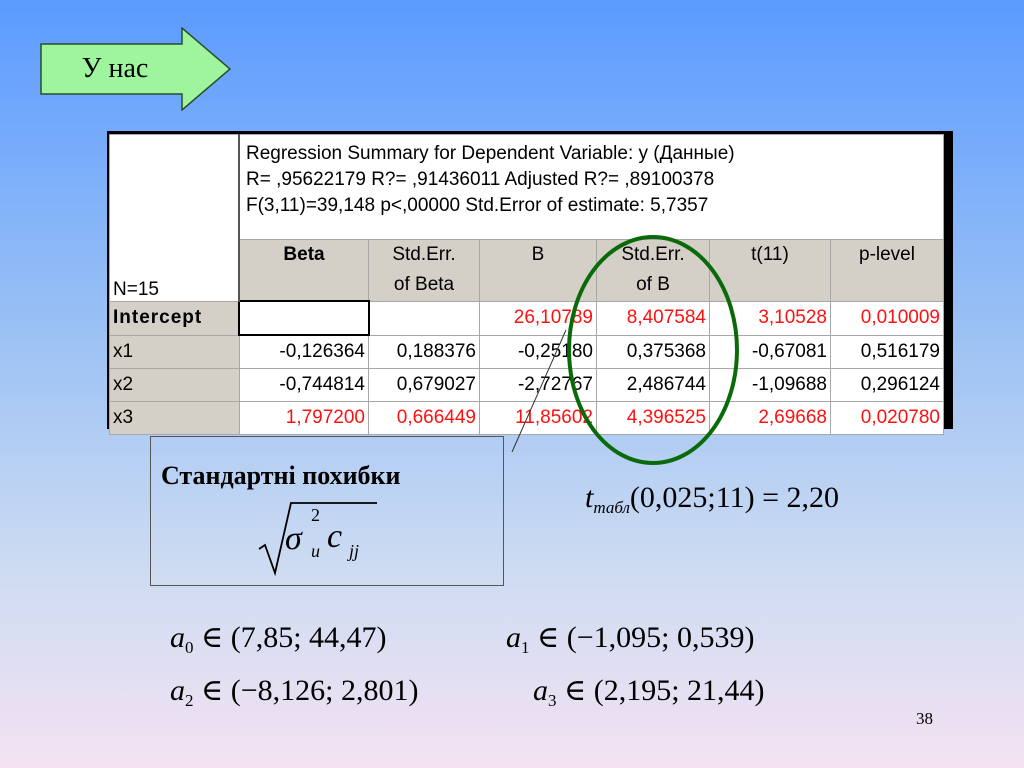 The height and width of the screenshot is (768, 1024). What do you see at coordinates (589, 497) in the screenshot?
I see `t-symbol: t` at bounding box center [589, 497].